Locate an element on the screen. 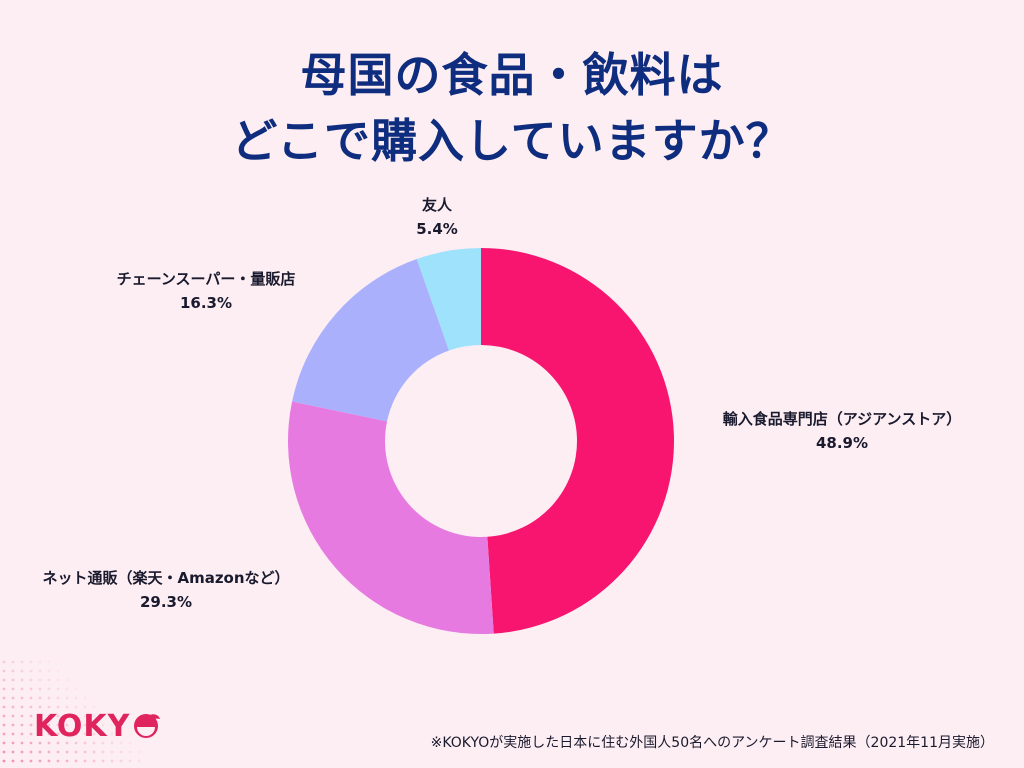 The image size is (1024, 768). slice-label-4: 友人 is located at coordinates (437, 205).